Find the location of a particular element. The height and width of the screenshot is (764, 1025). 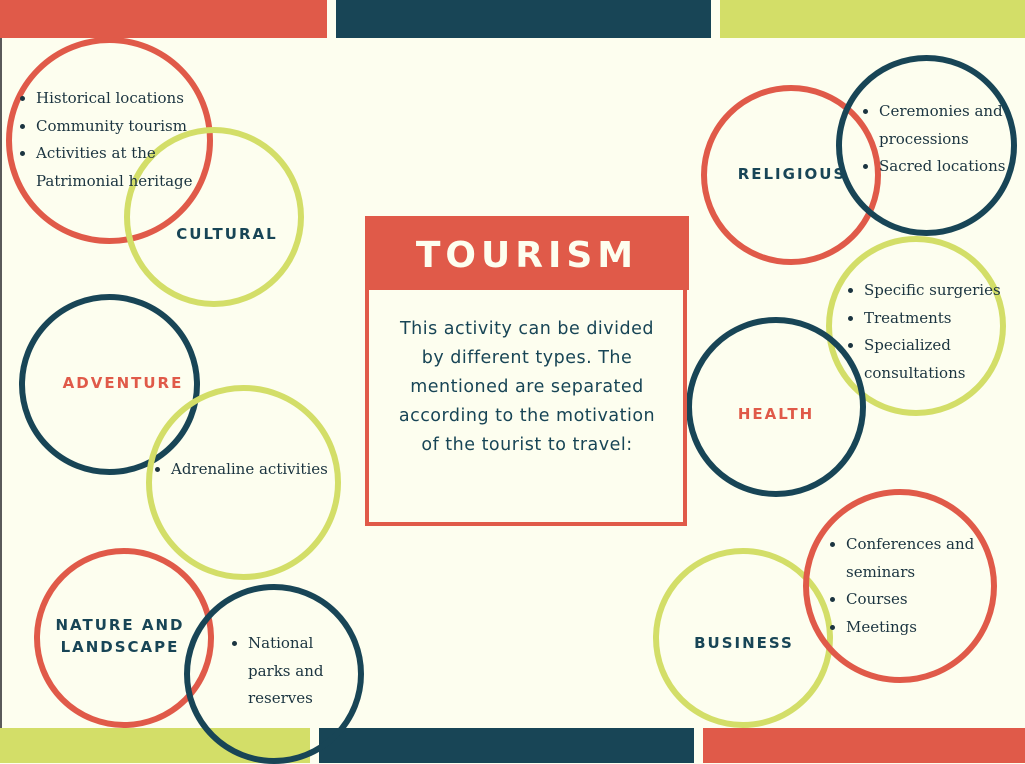

business-items-circle is located at coordinates (900, 586).